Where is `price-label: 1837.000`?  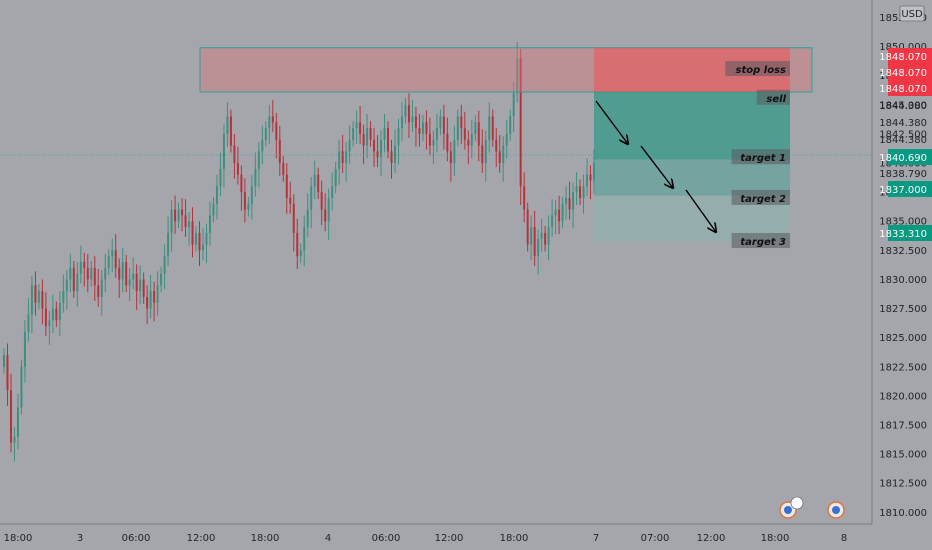 price-label: 1837.000 is located at coordinates (903, 190).